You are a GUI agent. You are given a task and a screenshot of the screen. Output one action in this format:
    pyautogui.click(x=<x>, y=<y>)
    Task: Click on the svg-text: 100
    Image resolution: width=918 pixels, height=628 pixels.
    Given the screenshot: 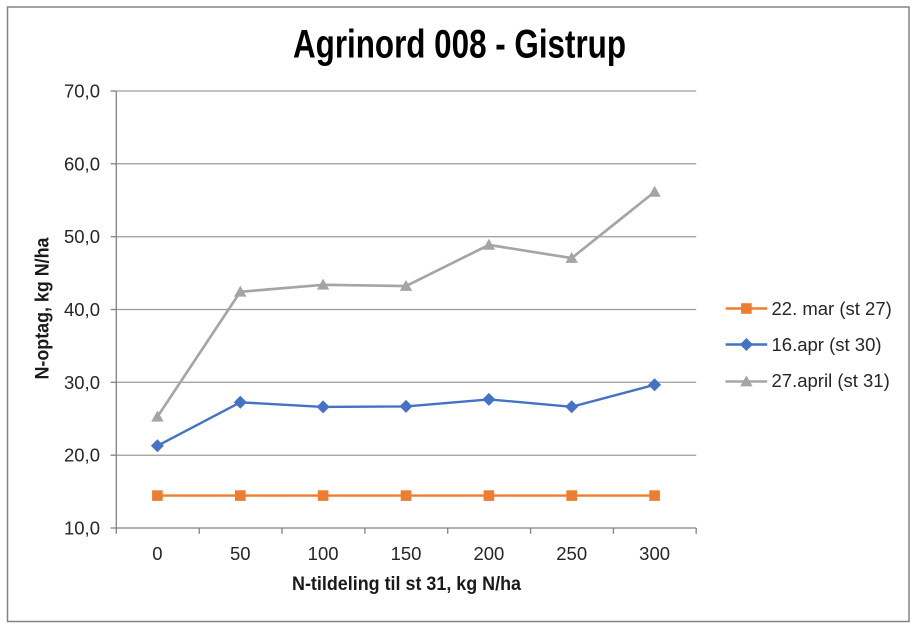 What is the action you would take?
    pyautogui.click(x=323, y=553)
    